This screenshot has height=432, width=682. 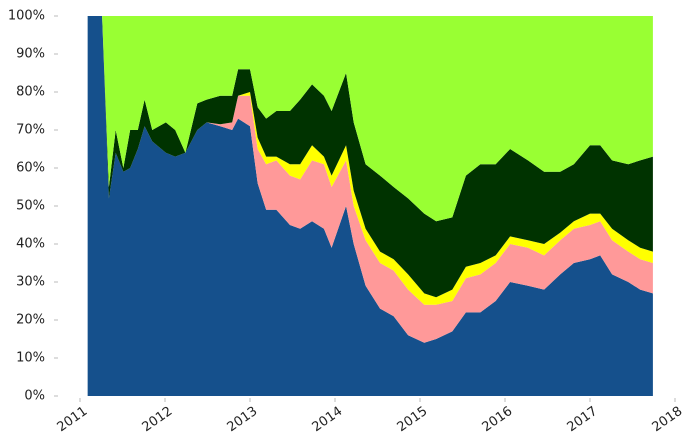 I want to click on y-tick-label: 0%, so click(x=34, y=396).